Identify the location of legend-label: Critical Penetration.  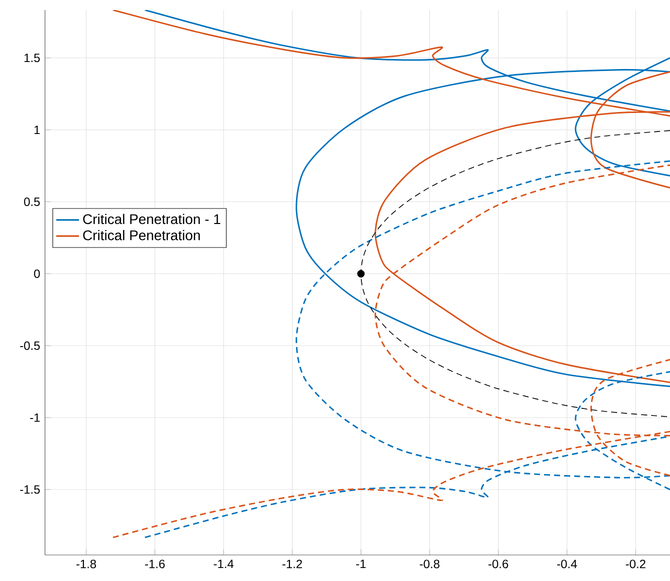
(141, 235).